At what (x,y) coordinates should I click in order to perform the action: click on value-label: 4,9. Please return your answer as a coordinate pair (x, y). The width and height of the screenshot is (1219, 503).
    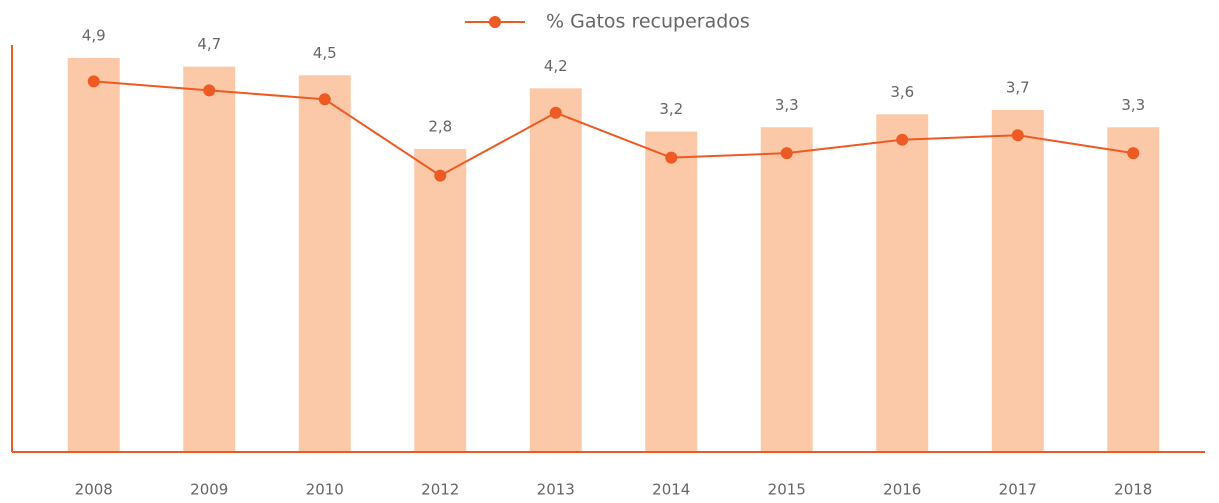
    Looking at the image, I should click on (94, 35).